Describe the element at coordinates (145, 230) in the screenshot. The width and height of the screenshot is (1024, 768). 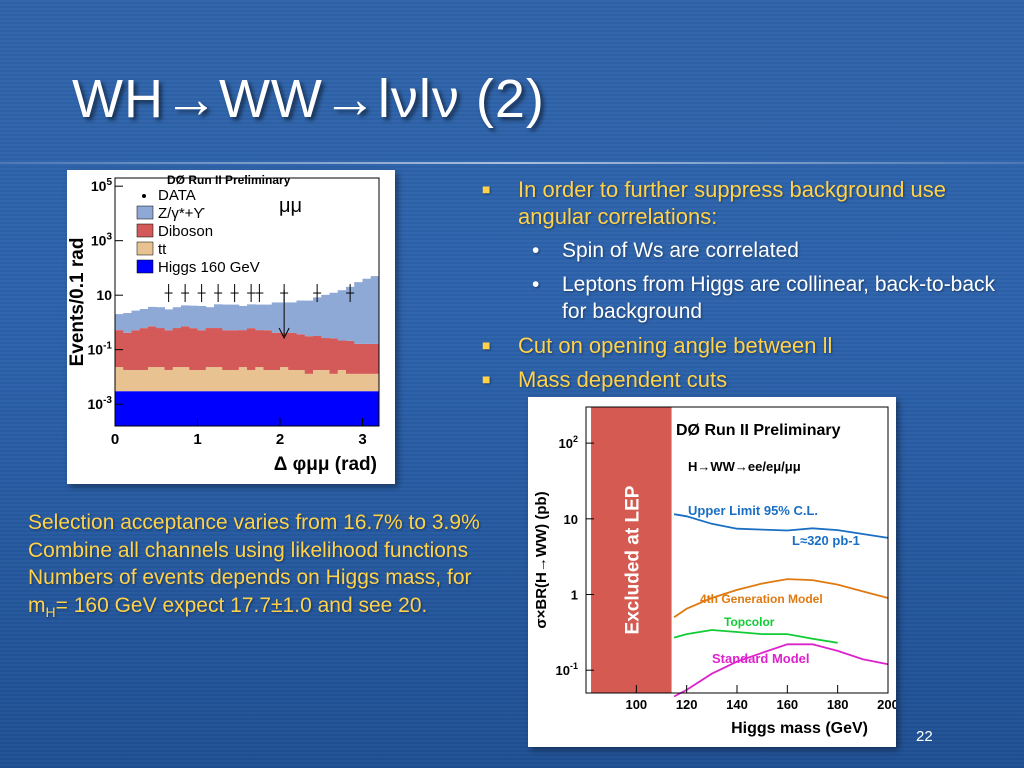
I see `legend-swatch` at that location.